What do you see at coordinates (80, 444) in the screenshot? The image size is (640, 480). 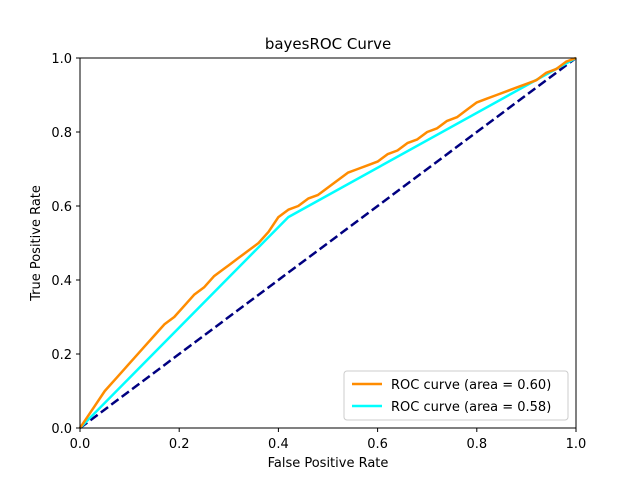 I see `x-tick-label: 0.0` at bounding box center [80, 444].